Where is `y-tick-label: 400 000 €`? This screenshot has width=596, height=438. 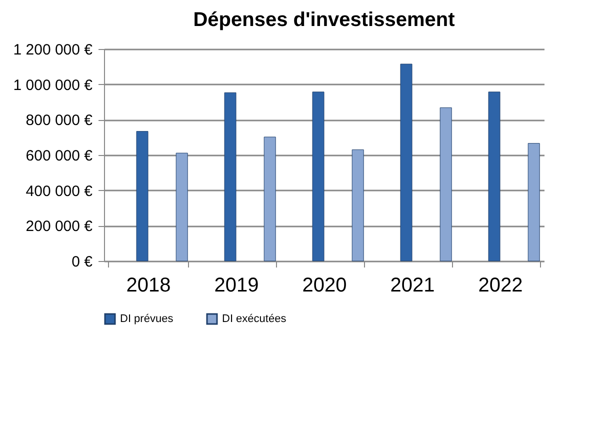 y-tick-label: 400 000 € is located at coordinates (60, 191).